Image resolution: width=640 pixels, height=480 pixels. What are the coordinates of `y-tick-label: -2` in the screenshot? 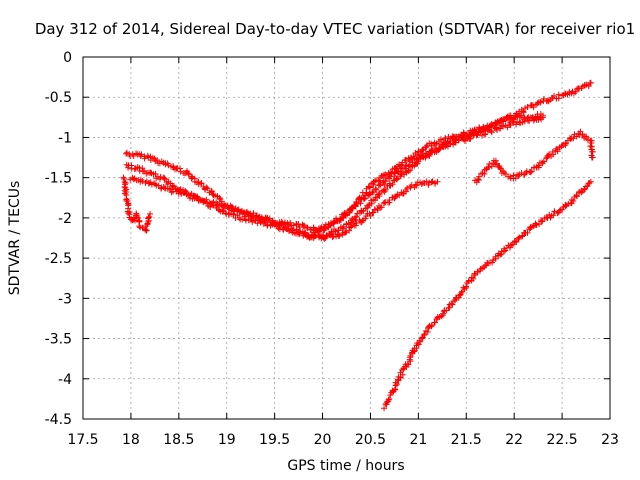 It's located at (65, 219).